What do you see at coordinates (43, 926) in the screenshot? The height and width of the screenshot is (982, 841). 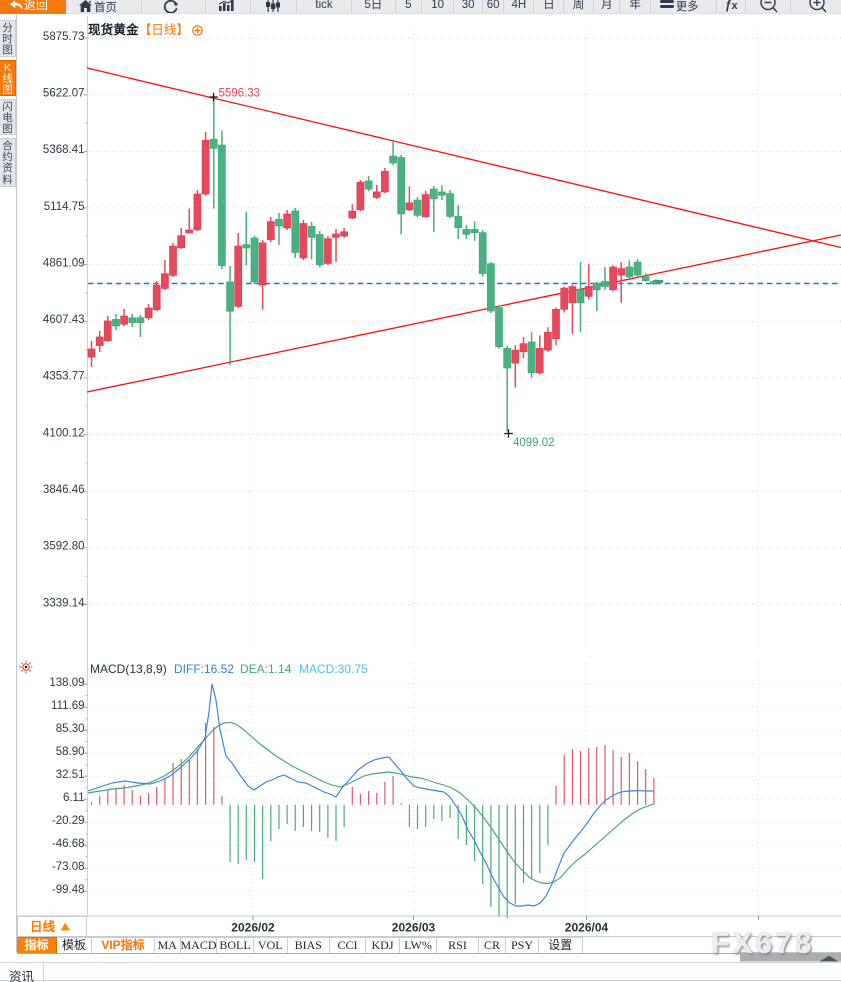 I see `svg-text: 日线` at bounding box center [43, 926].